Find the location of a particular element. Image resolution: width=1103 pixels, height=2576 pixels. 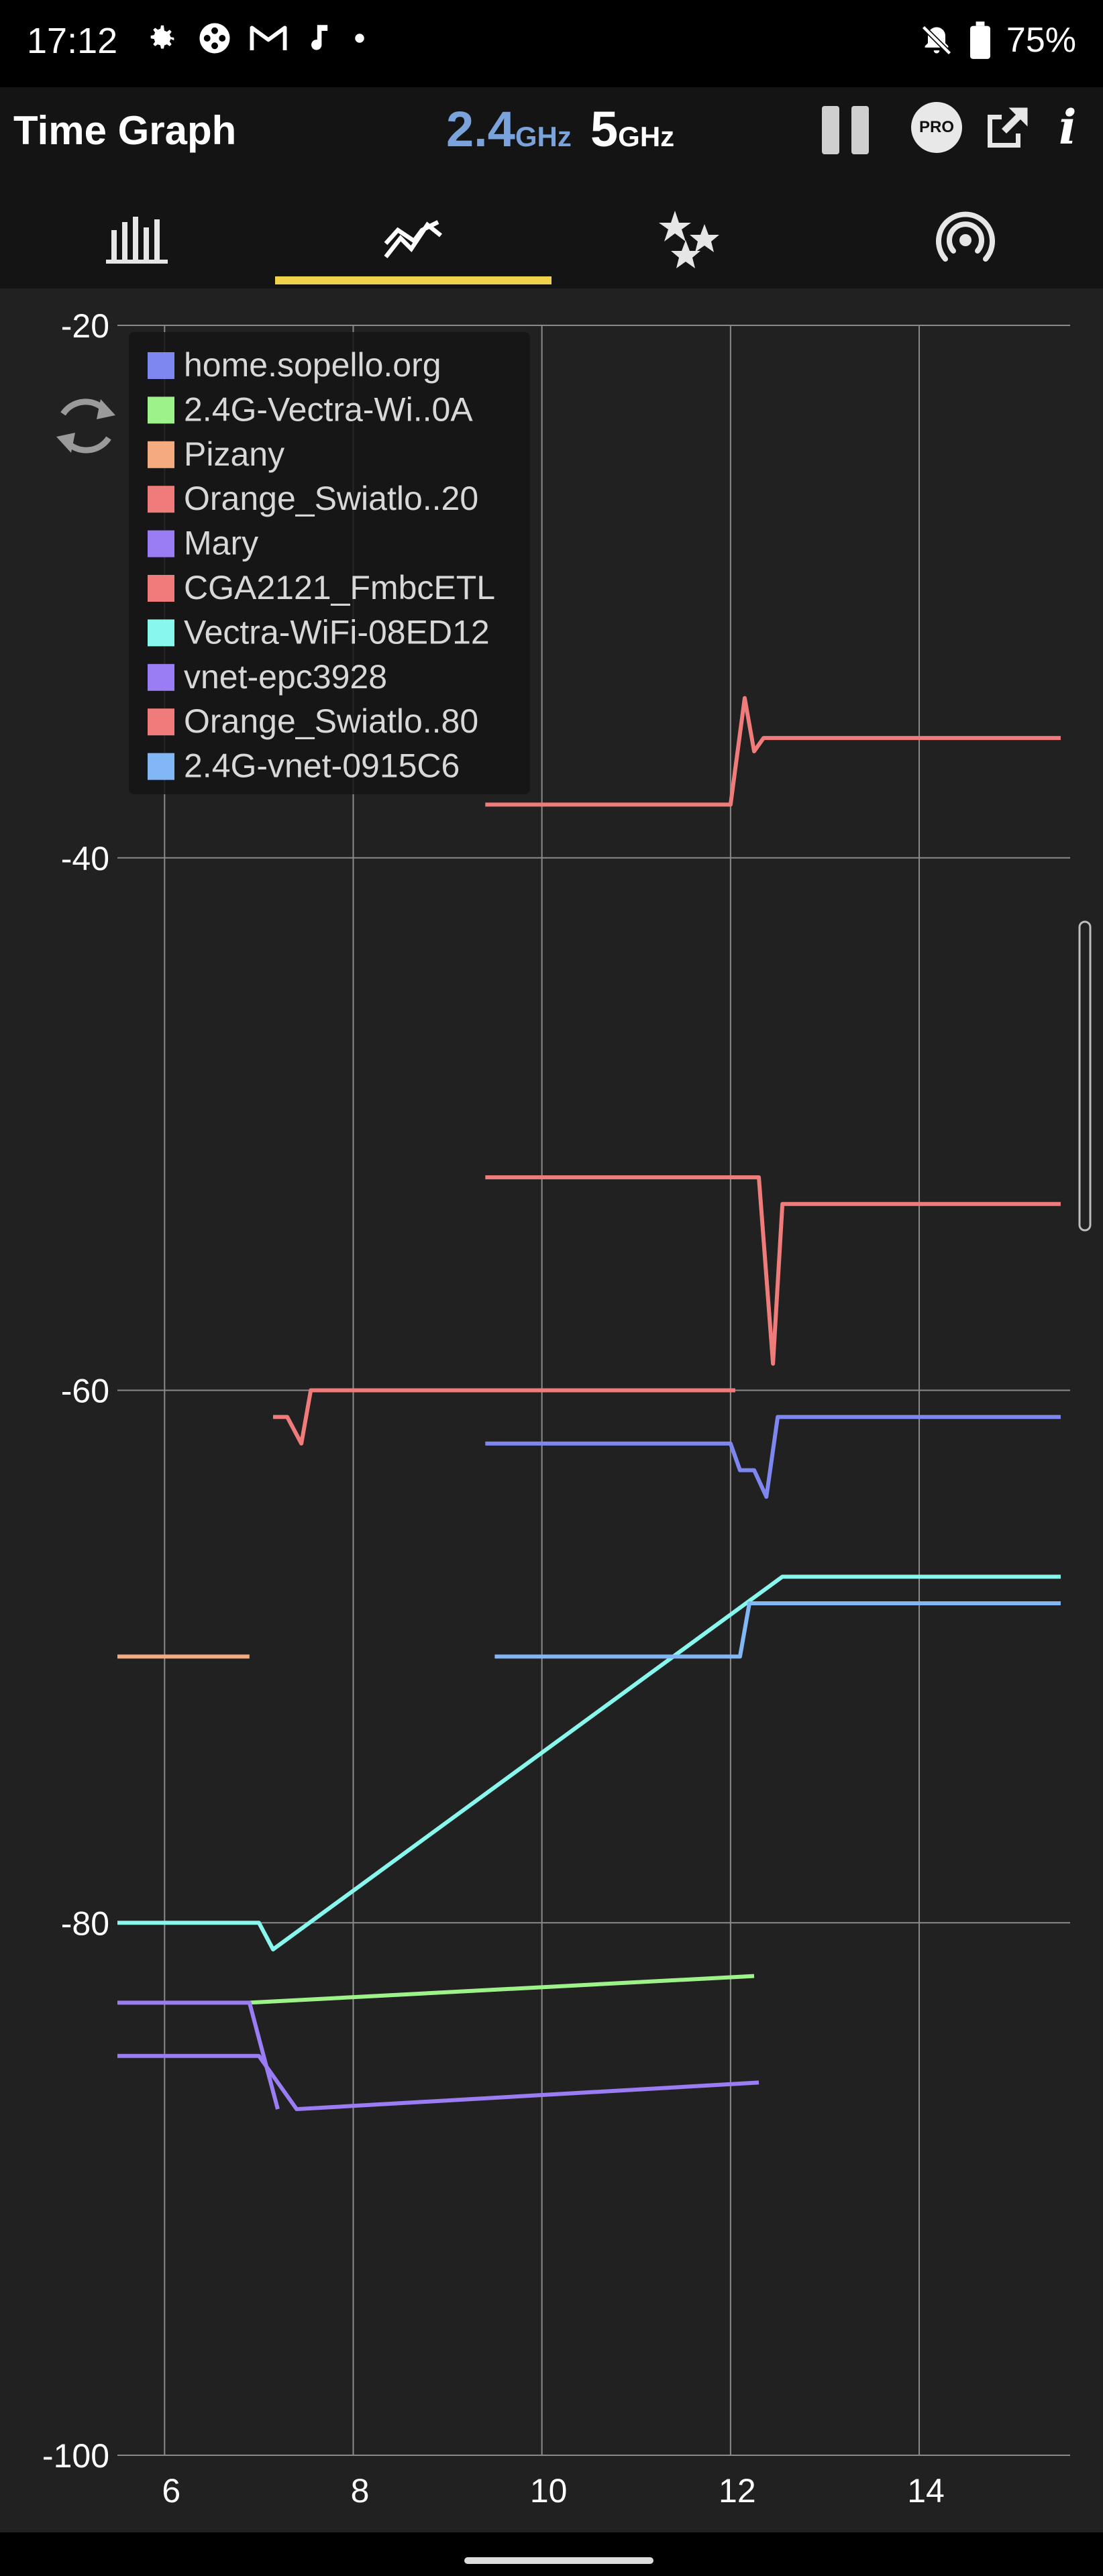

scrollbar is located at coordinates (1085, 1076).